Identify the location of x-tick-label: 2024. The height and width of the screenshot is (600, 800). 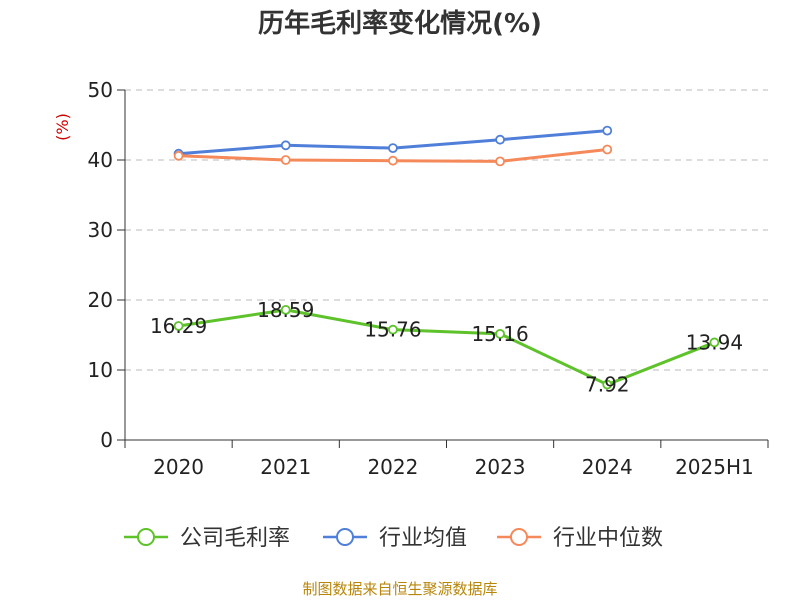
(607, 467).